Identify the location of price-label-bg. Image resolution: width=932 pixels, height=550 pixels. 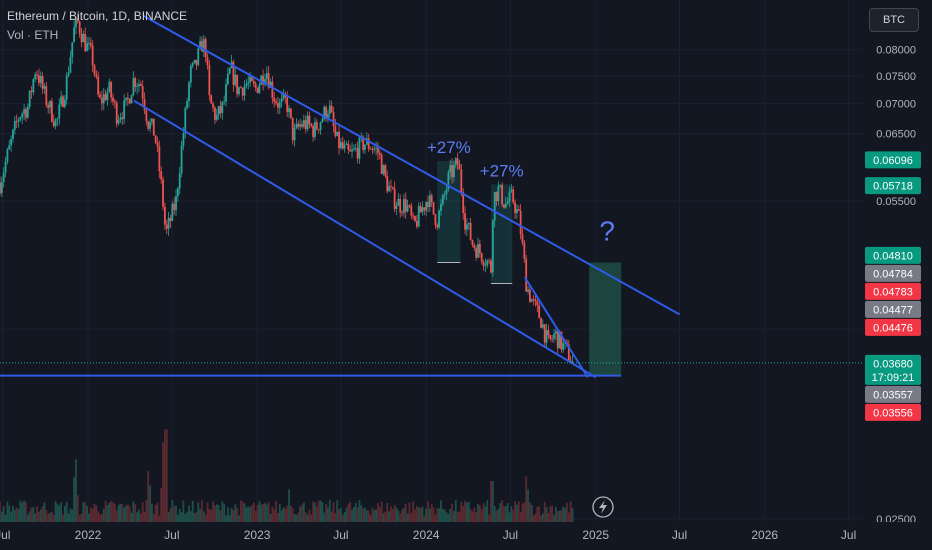
(893, 291).